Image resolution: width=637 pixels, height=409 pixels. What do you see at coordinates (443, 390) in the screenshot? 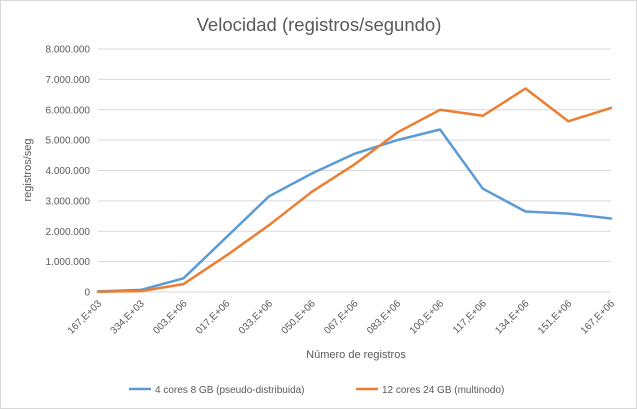
I see `legend-label-series-2: 12 cores 24 GB (multinodo)` at bounding box center [443, 390].